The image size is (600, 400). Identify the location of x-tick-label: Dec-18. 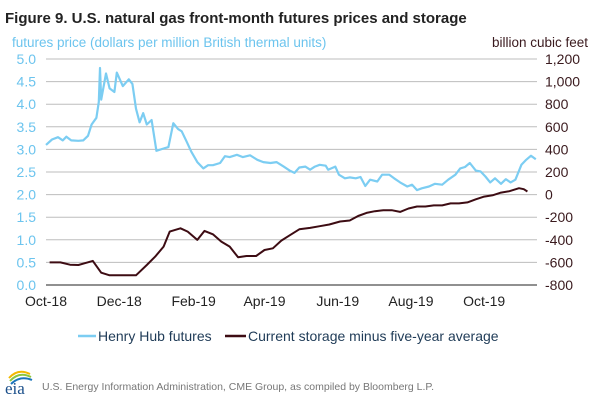
(119, 301).